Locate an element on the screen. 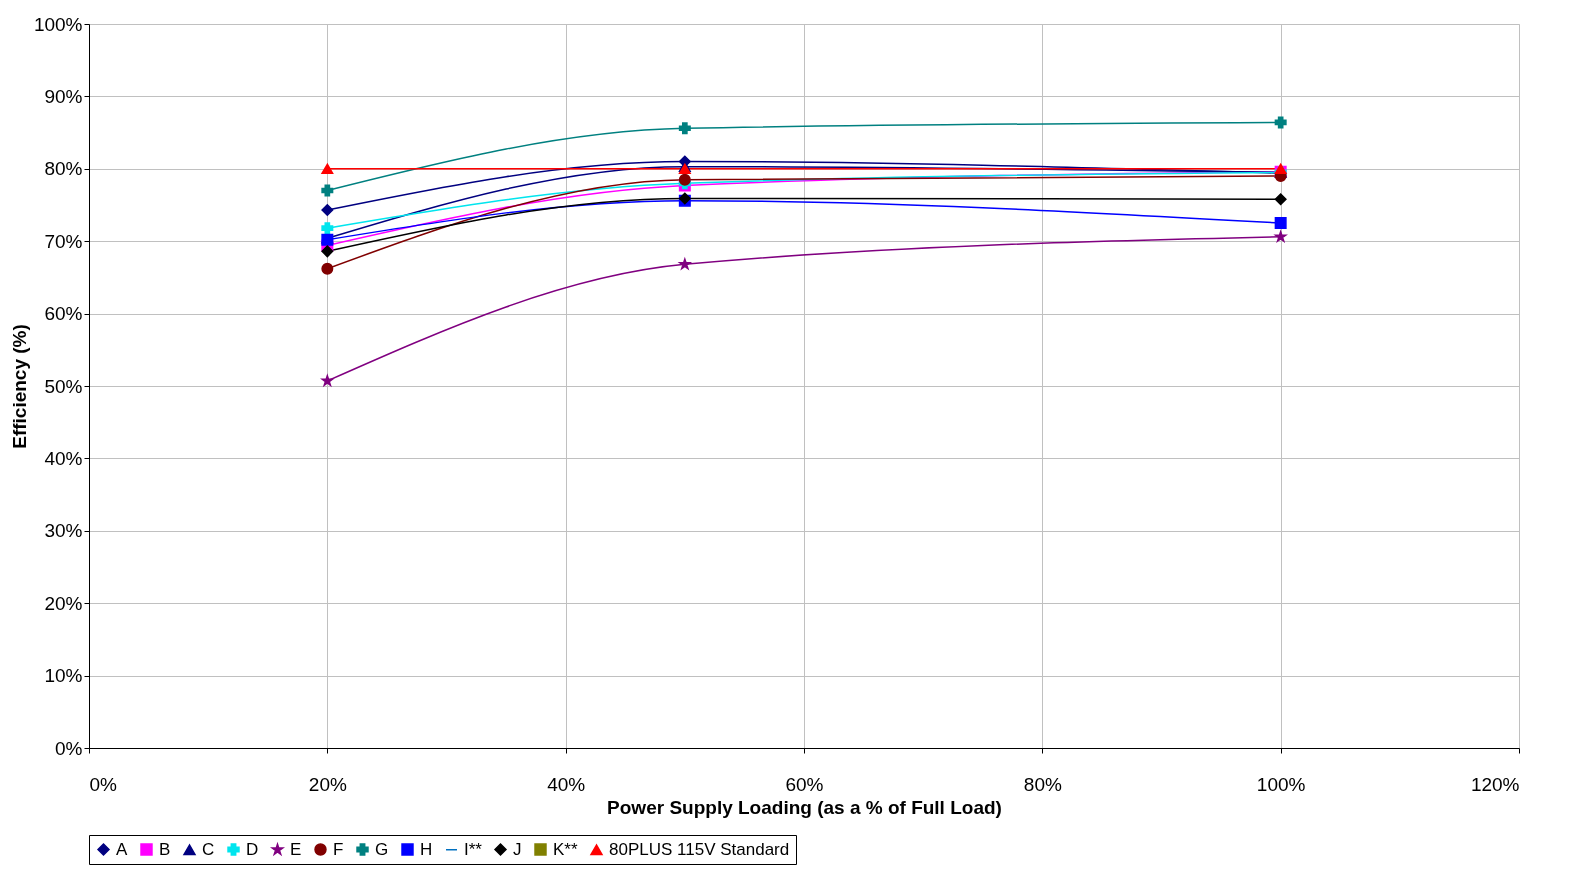 The image size is (1591, 889). y-tick-label: 60% is located at coordinates (63, 314).